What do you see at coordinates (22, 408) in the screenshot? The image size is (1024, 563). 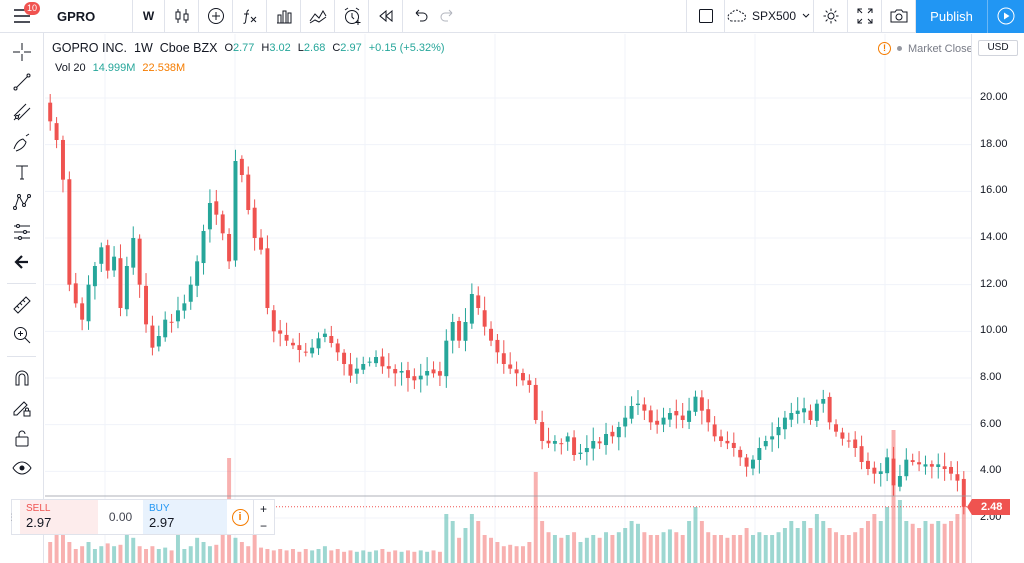 I see `lock-drawings-tool` at bounding box center [22, 408].